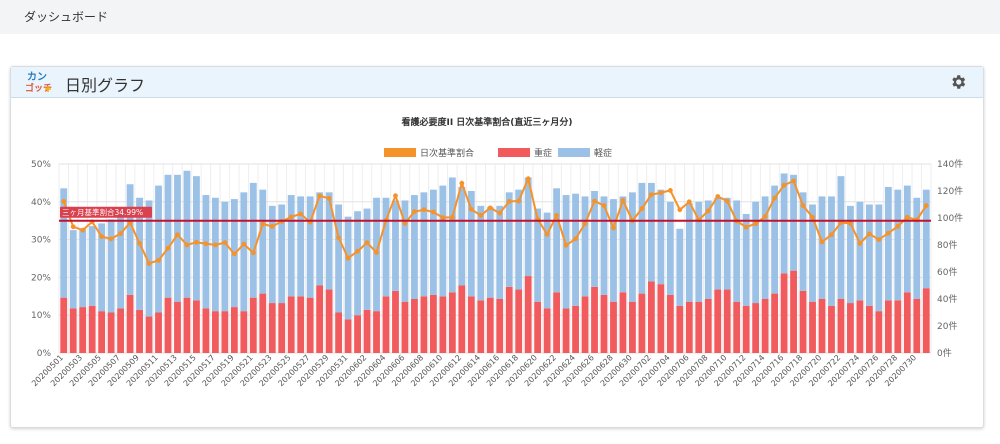 This screenshot has width=1000, height=444. Describe the element at coordinates (947, 326) in the screenshot. I see `right-tick-label: 20件` at that location.